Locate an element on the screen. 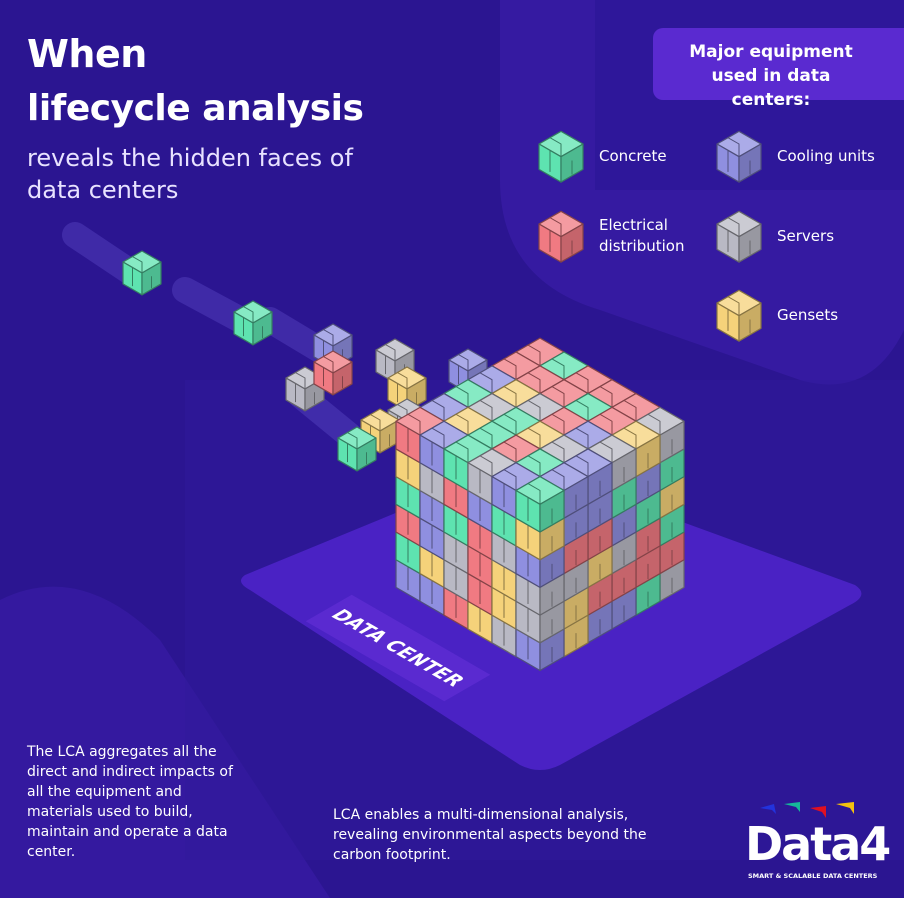 The image size is (904, 898). page-title-line1: When is located at coordinates (87, 54).